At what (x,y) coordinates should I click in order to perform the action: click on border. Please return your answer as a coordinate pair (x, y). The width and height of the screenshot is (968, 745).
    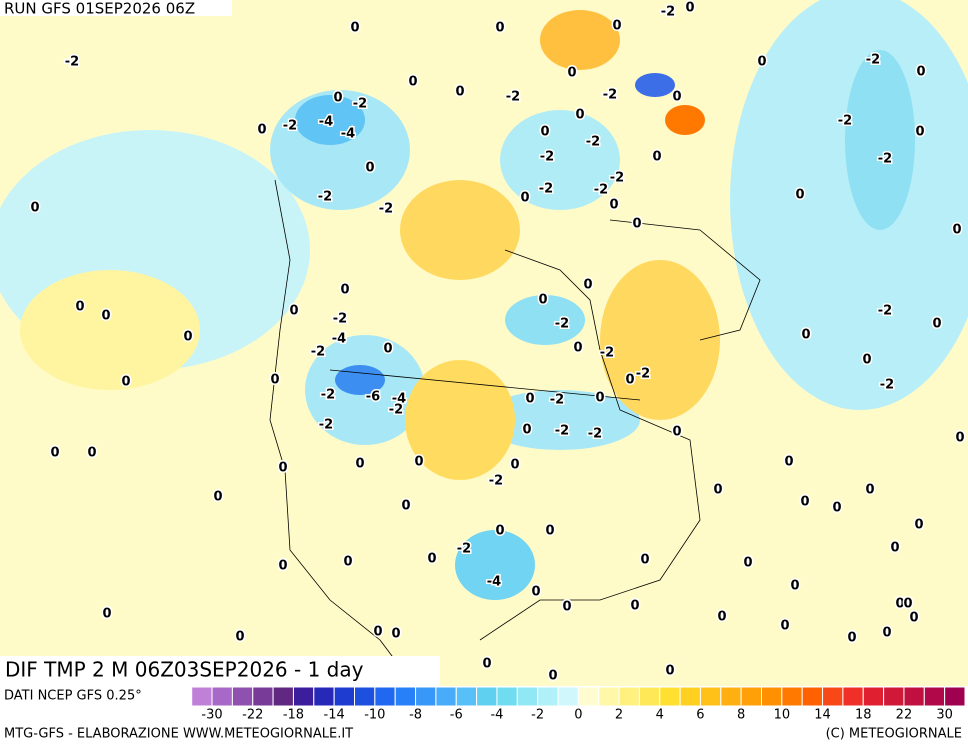
    Looking at the image, I should click on (485, 385).